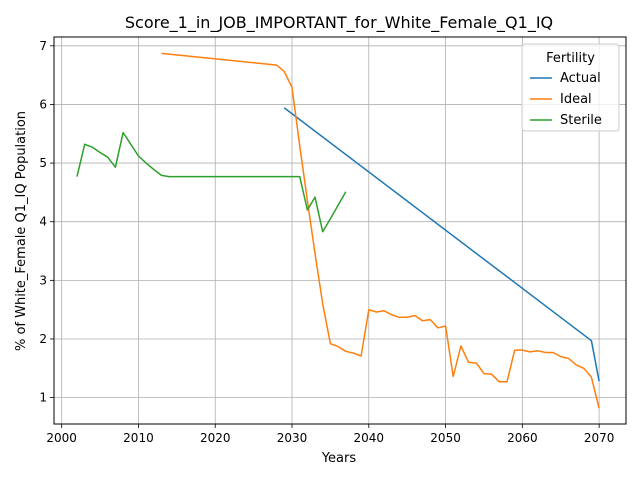 The image size is (640, 480). Describe the element at coordinates (292, 438) in the screenshot. I see `x-tick-label: 2030` at that location.